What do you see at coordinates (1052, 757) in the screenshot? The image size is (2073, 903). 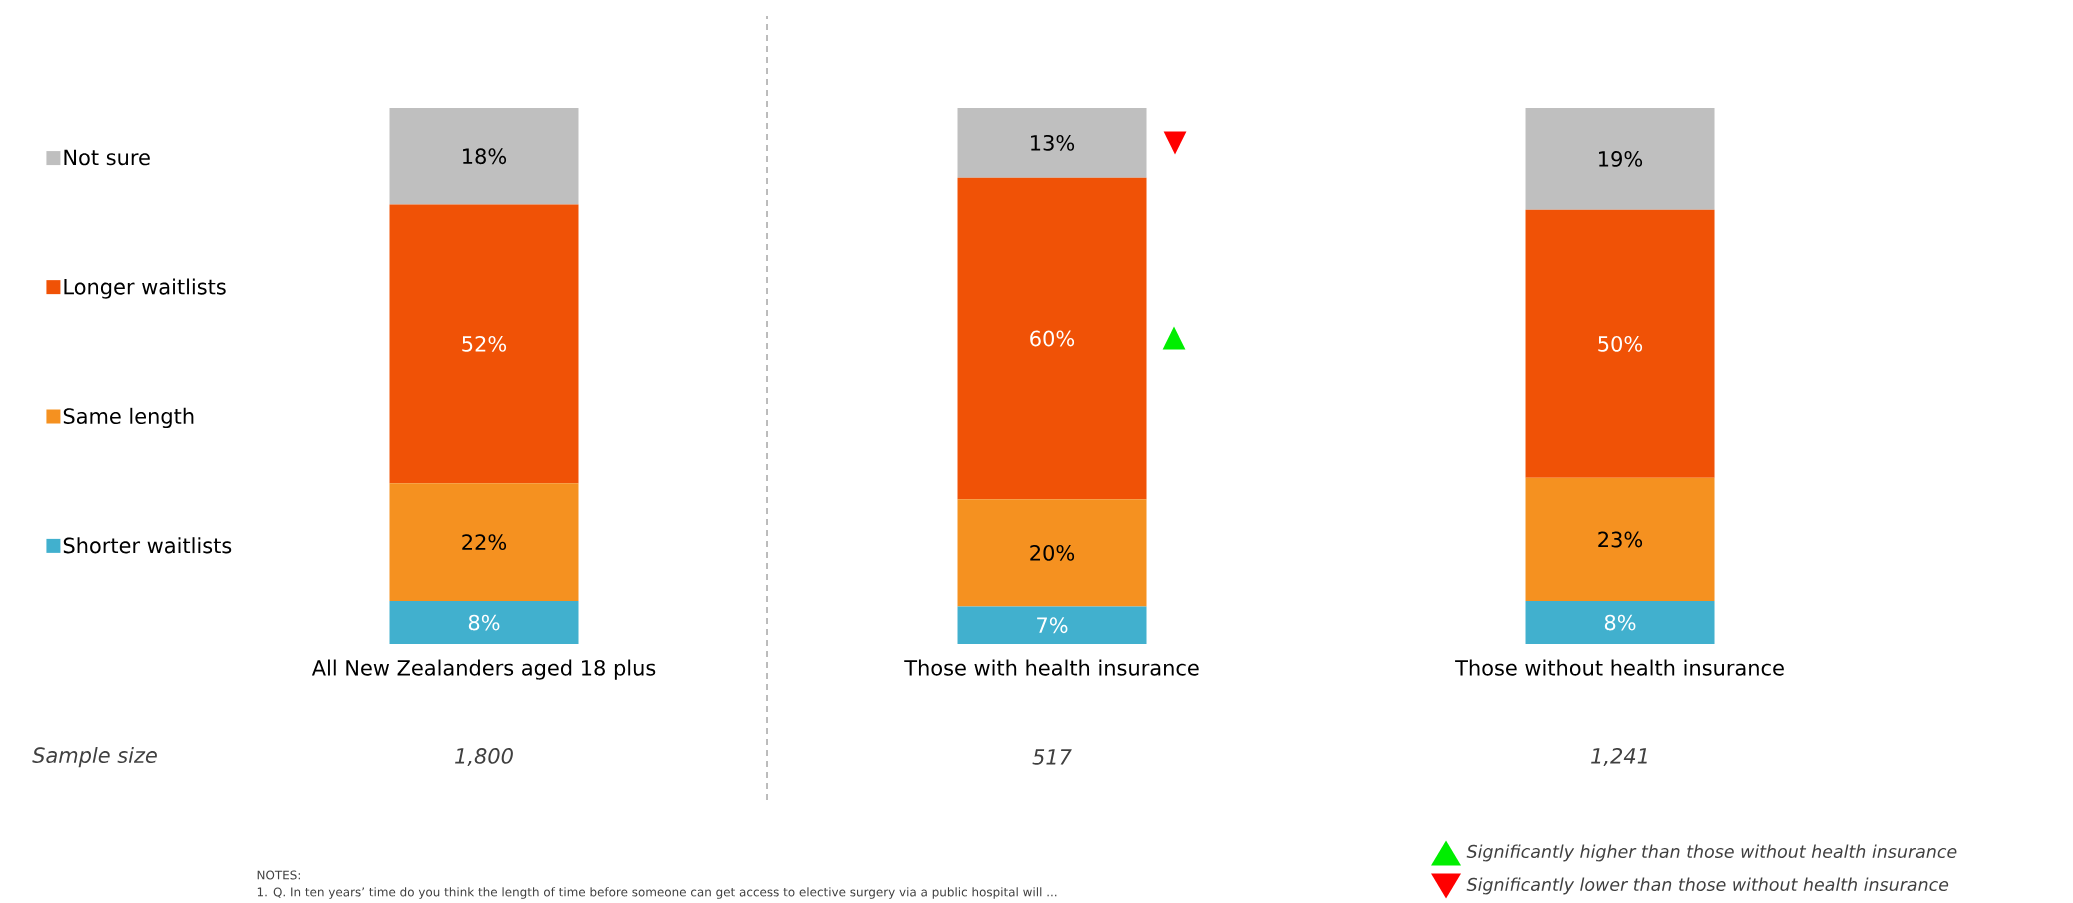 I see `text: 517` at bounding box center [1052, 757].